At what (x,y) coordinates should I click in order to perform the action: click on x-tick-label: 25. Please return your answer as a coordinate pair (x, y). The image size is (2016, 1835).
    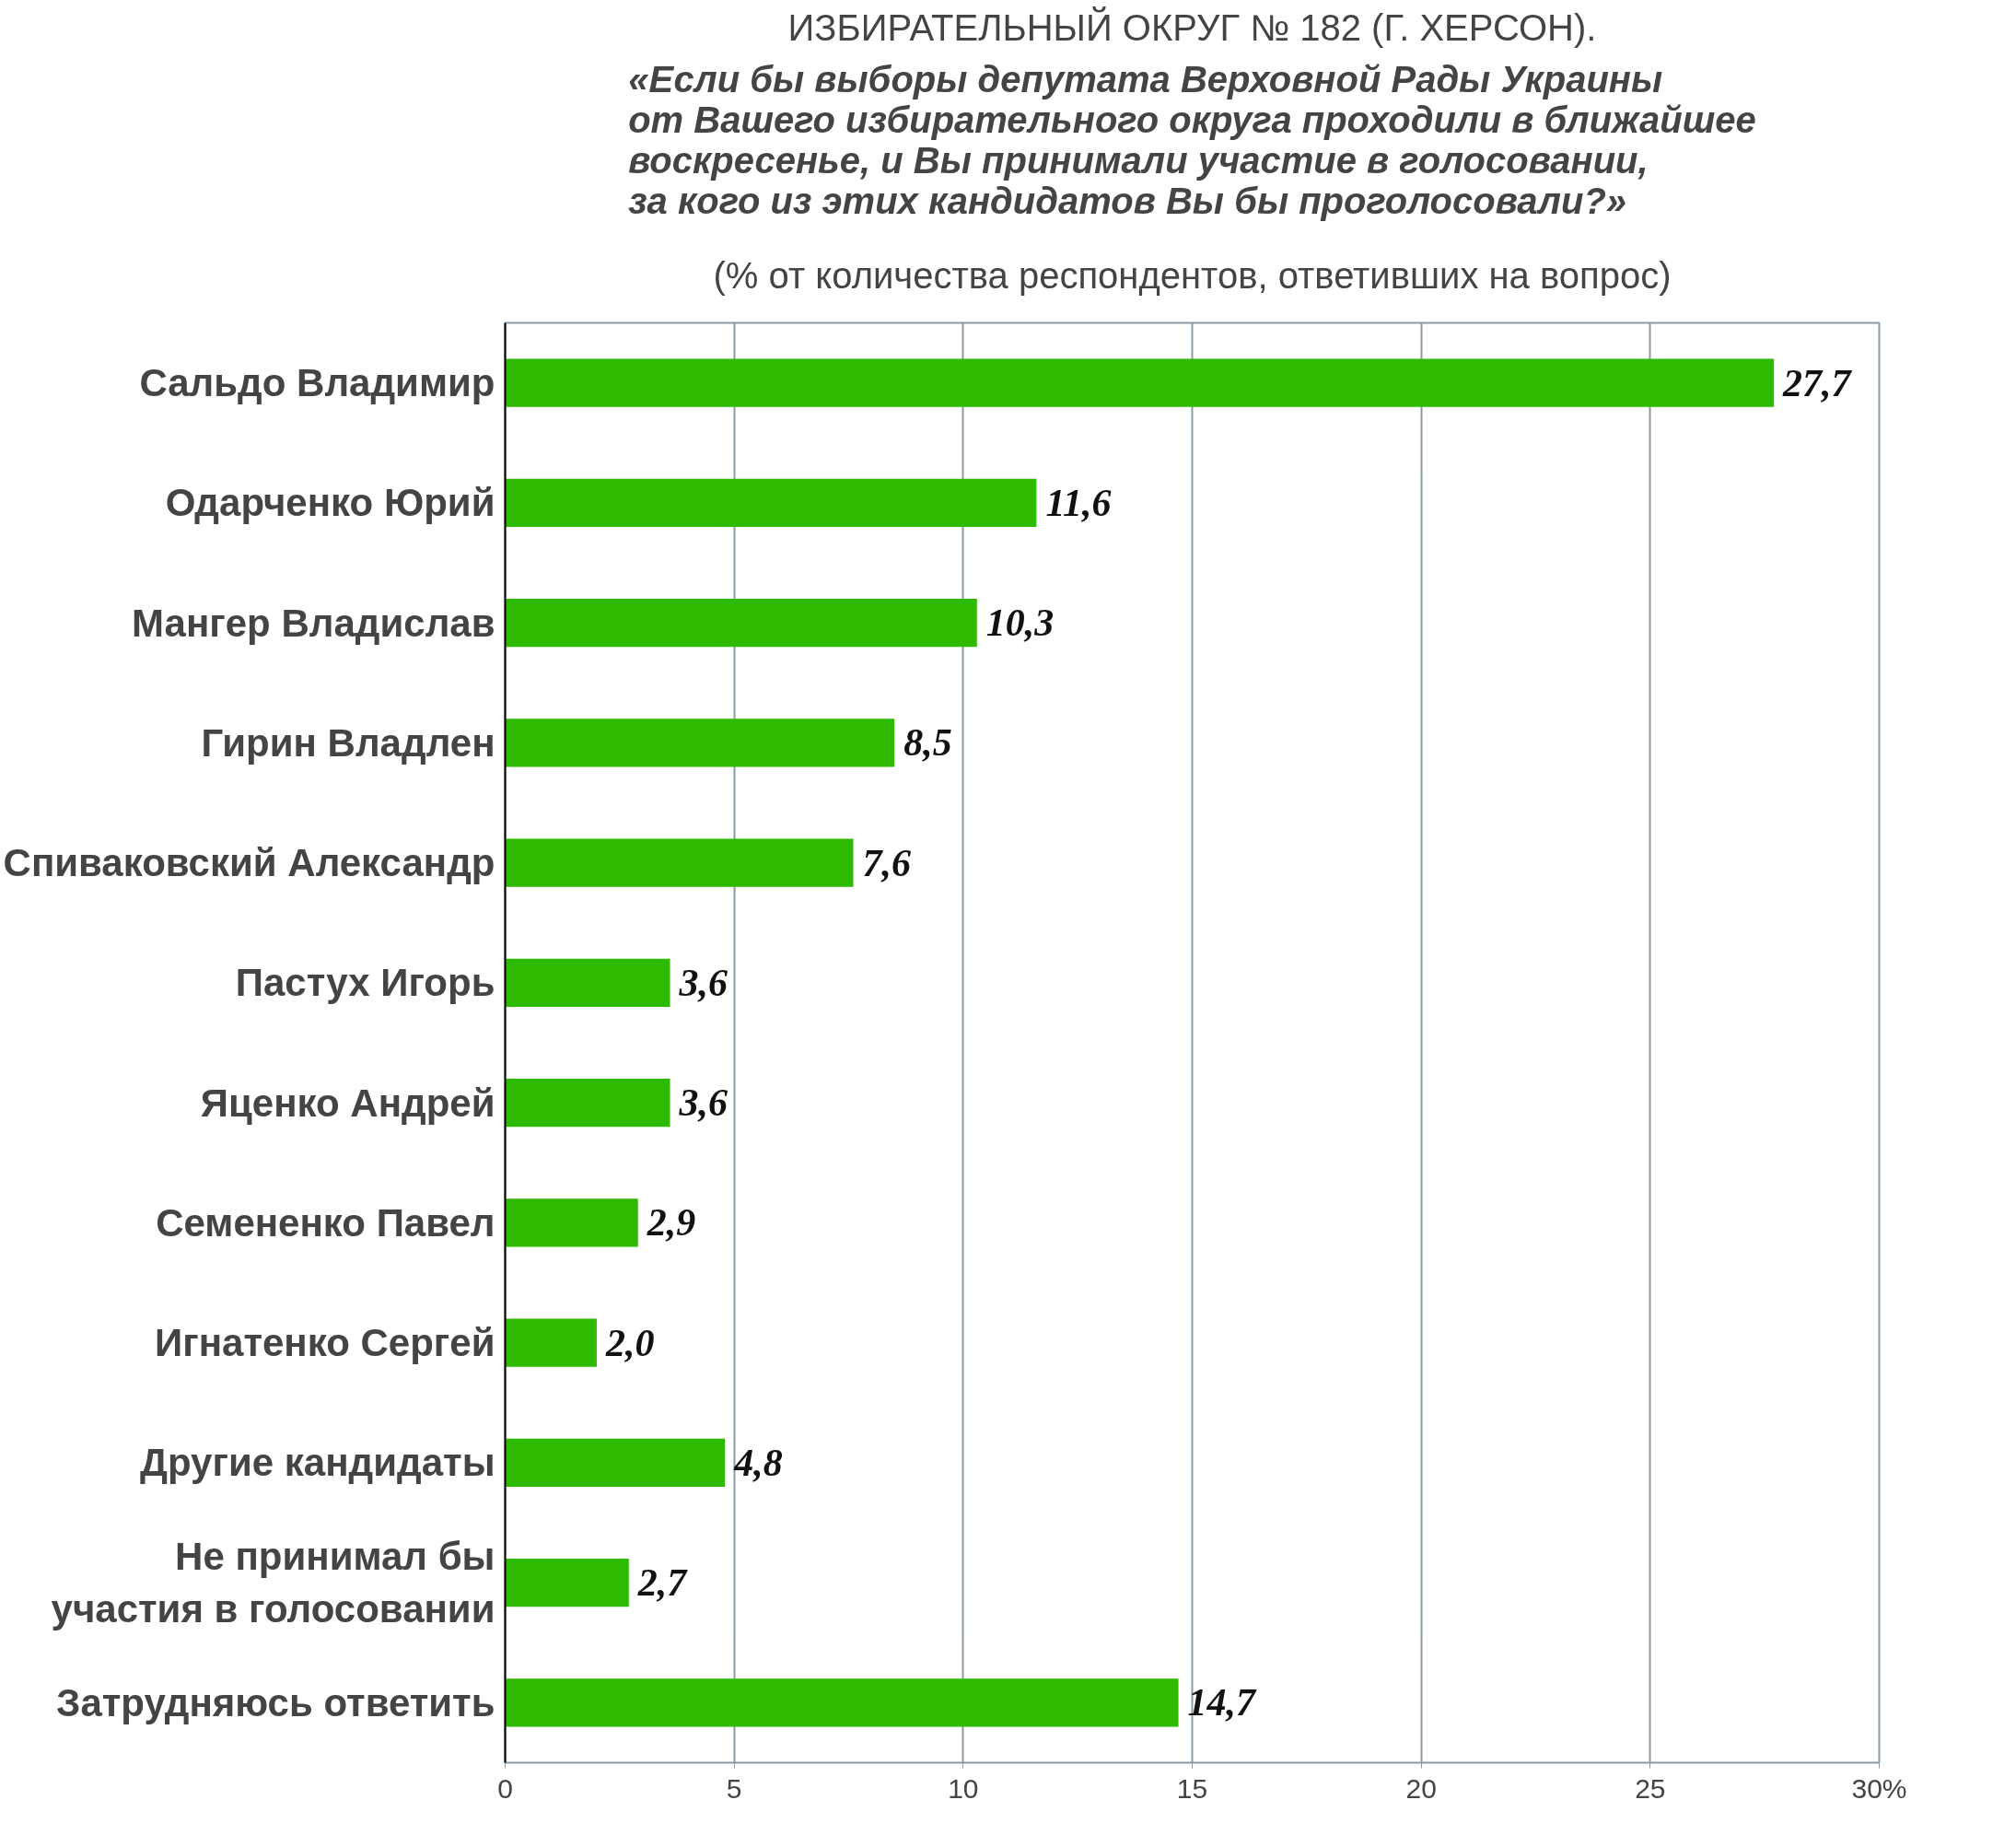
    Looking at the image, I should click on (1650, 1788).